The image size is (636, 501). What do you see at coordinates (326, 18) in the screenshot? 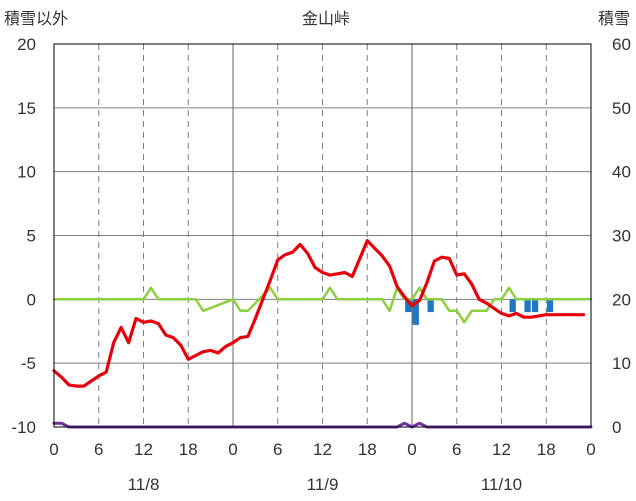
I see `chart-title: 金山峠` at bounding box center [326, 18].